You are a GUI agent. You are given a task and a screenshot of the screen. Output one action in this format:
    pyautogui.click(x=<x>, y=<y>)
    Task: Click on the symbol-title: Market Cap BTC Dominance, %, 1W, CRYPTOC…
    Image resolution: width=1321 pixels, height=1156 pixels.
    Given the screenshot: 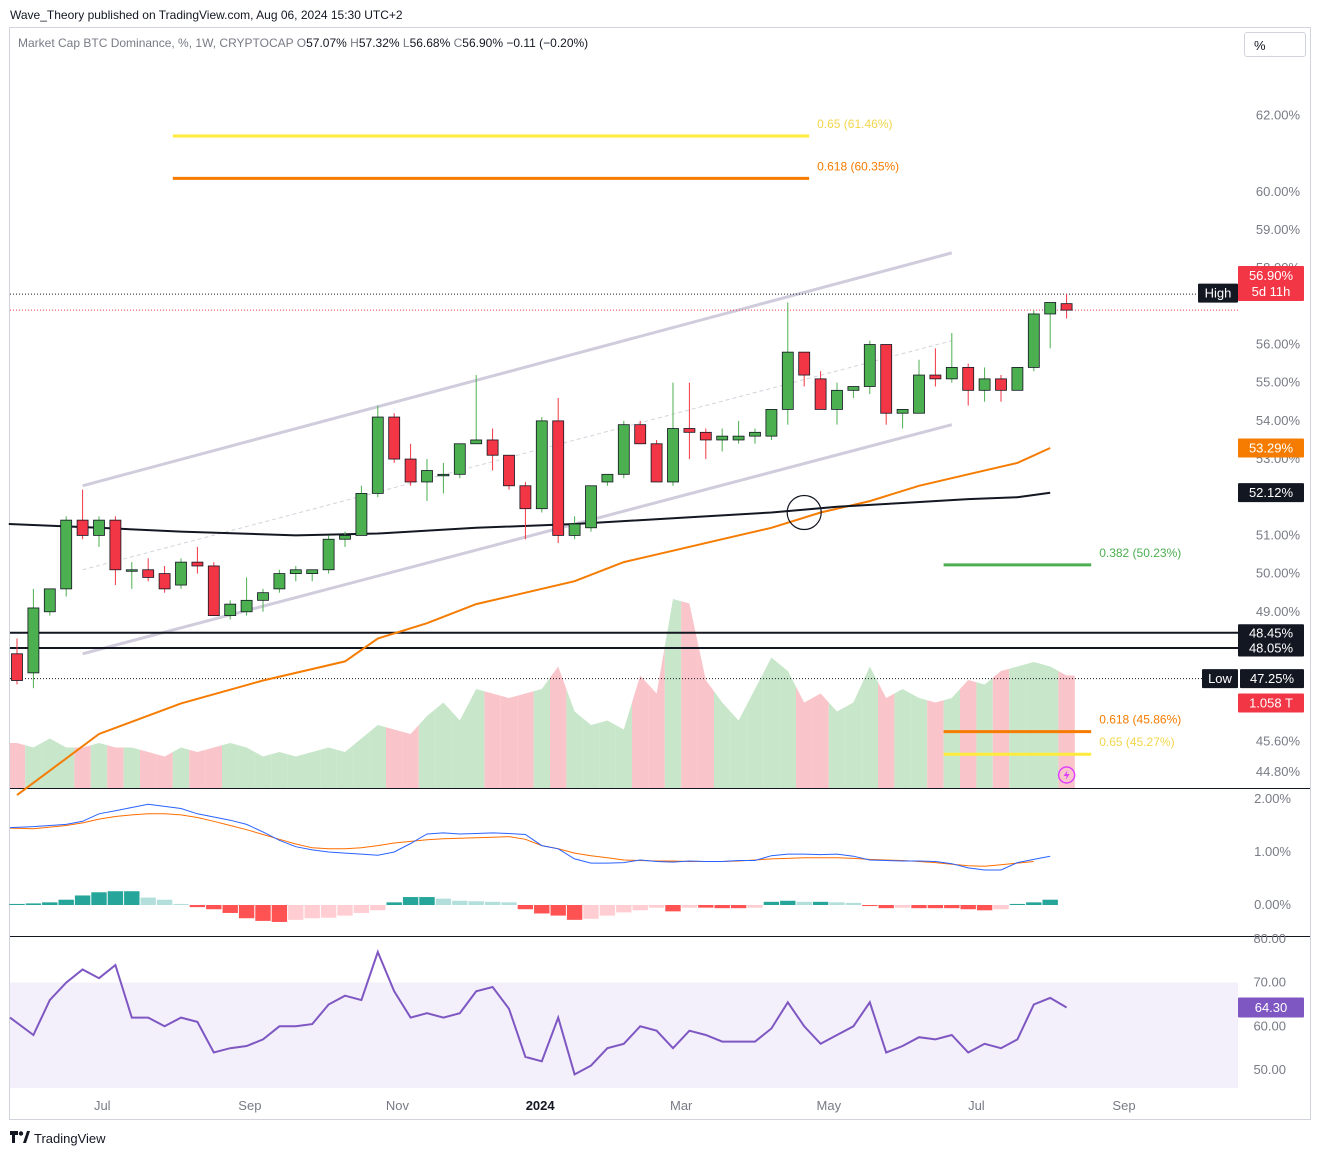 What is the action you would take?
    pyautogui.click(x=156, y=43)
    